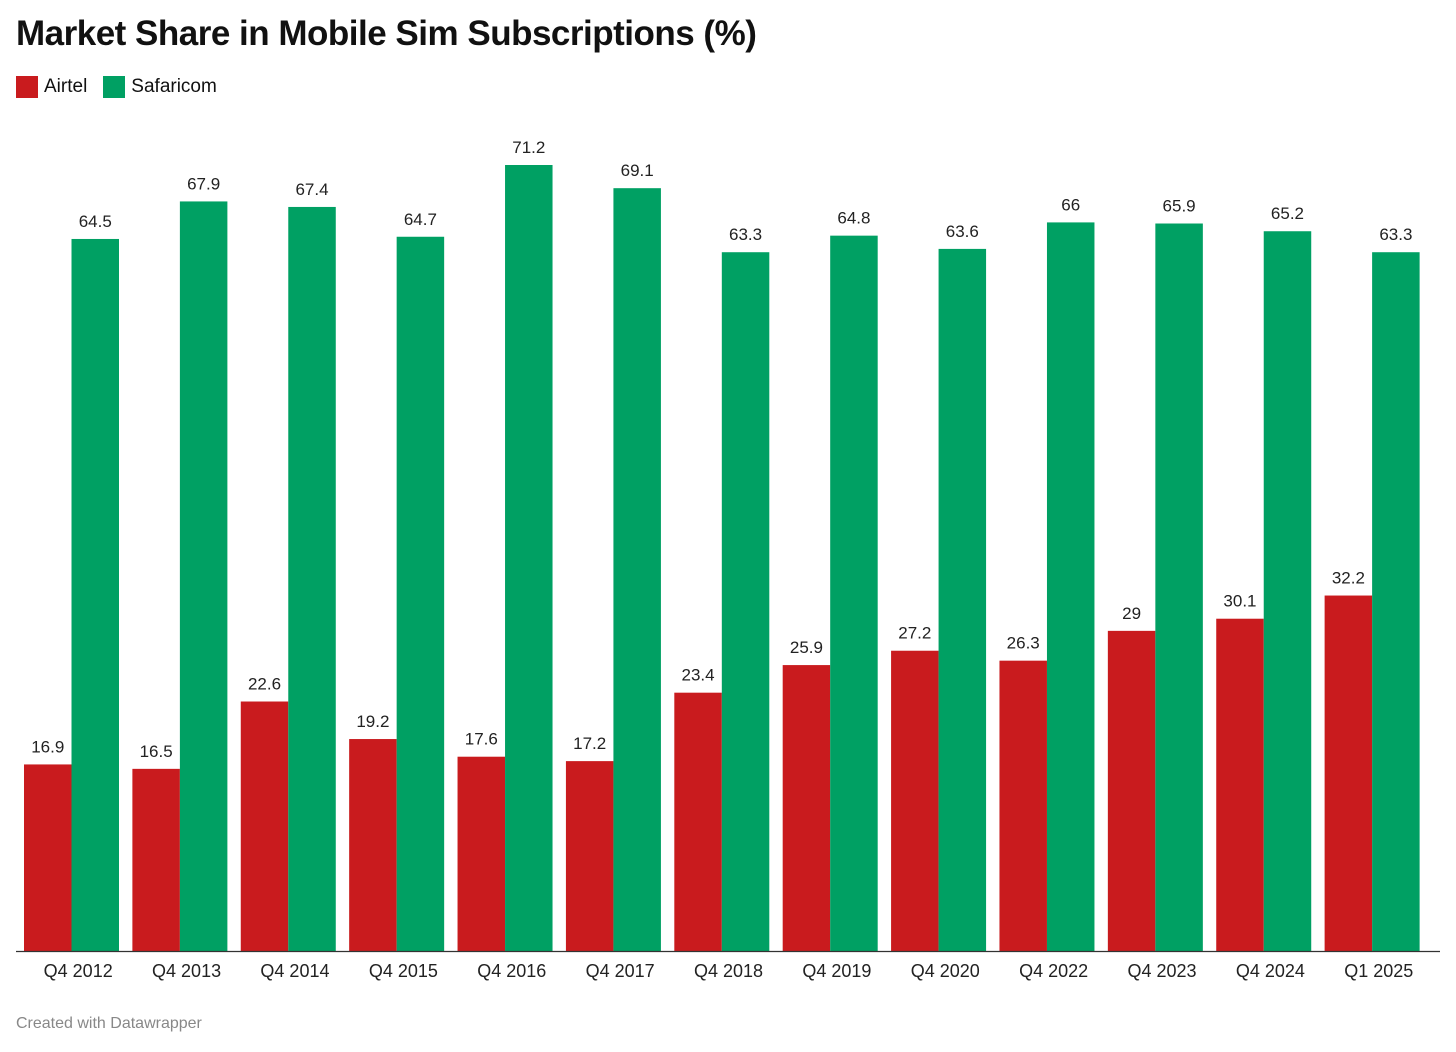 Image resolution: width=1456 pixels, height=1052 pixels. I want to click on data-label-airtel: 17.6, so click(481, 739).